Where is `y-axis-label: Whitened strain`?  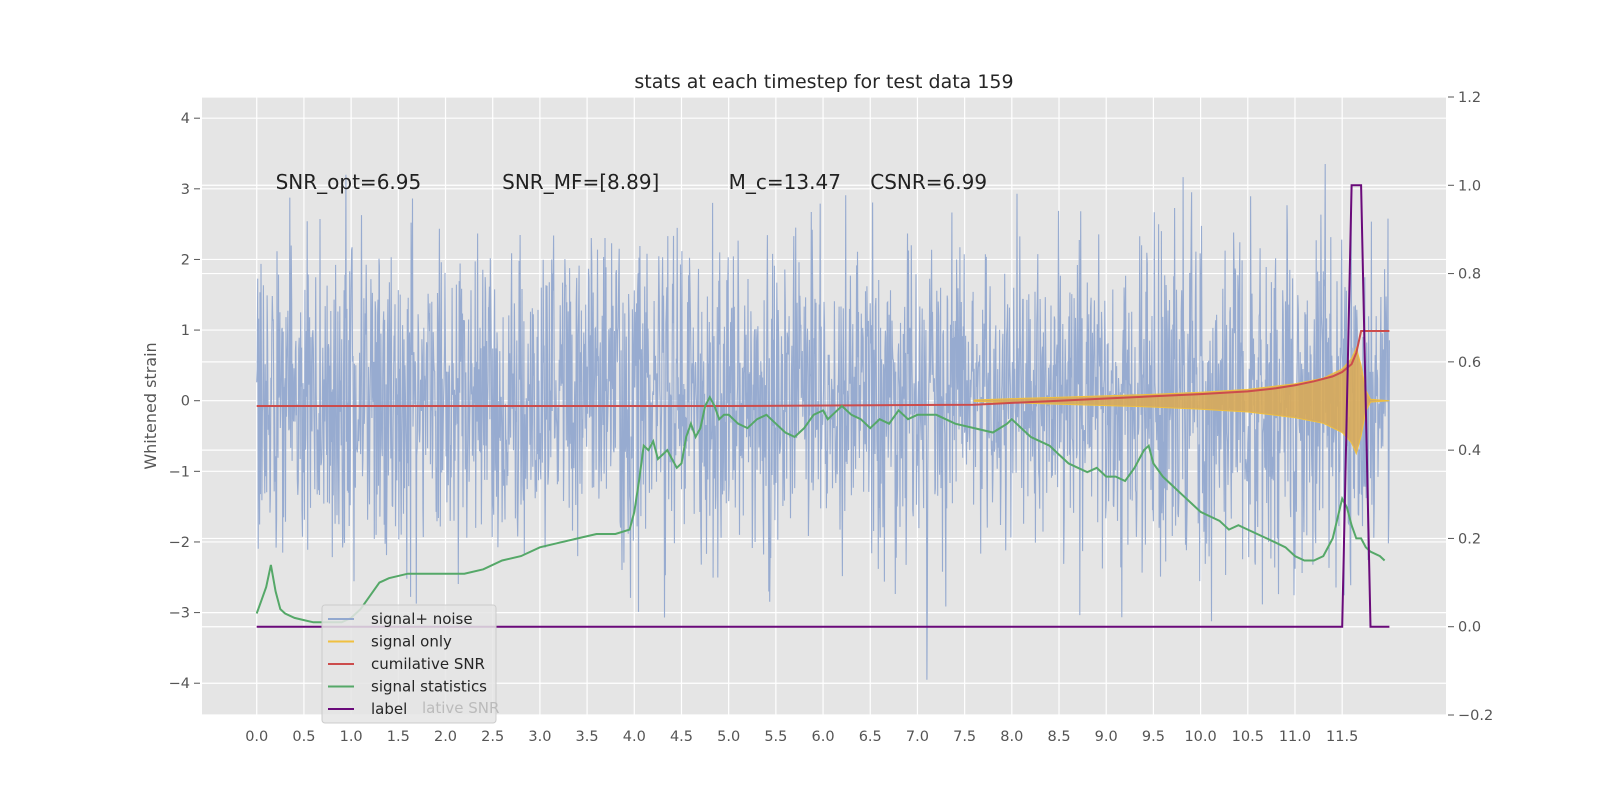 y-axis-label: Whitened strain is located at coordinates (150, 405).